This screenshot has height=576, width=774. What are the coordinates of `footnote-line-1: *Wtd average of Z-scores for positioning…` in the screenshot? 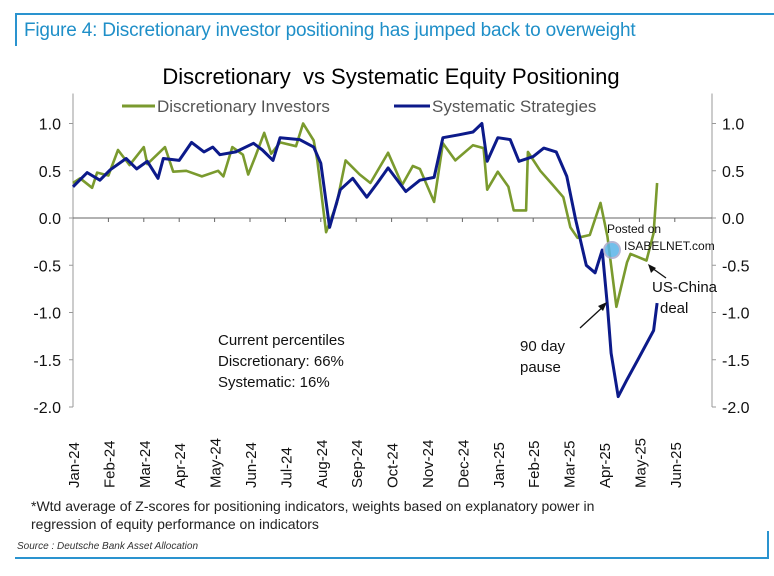 It's located at (313, 506).